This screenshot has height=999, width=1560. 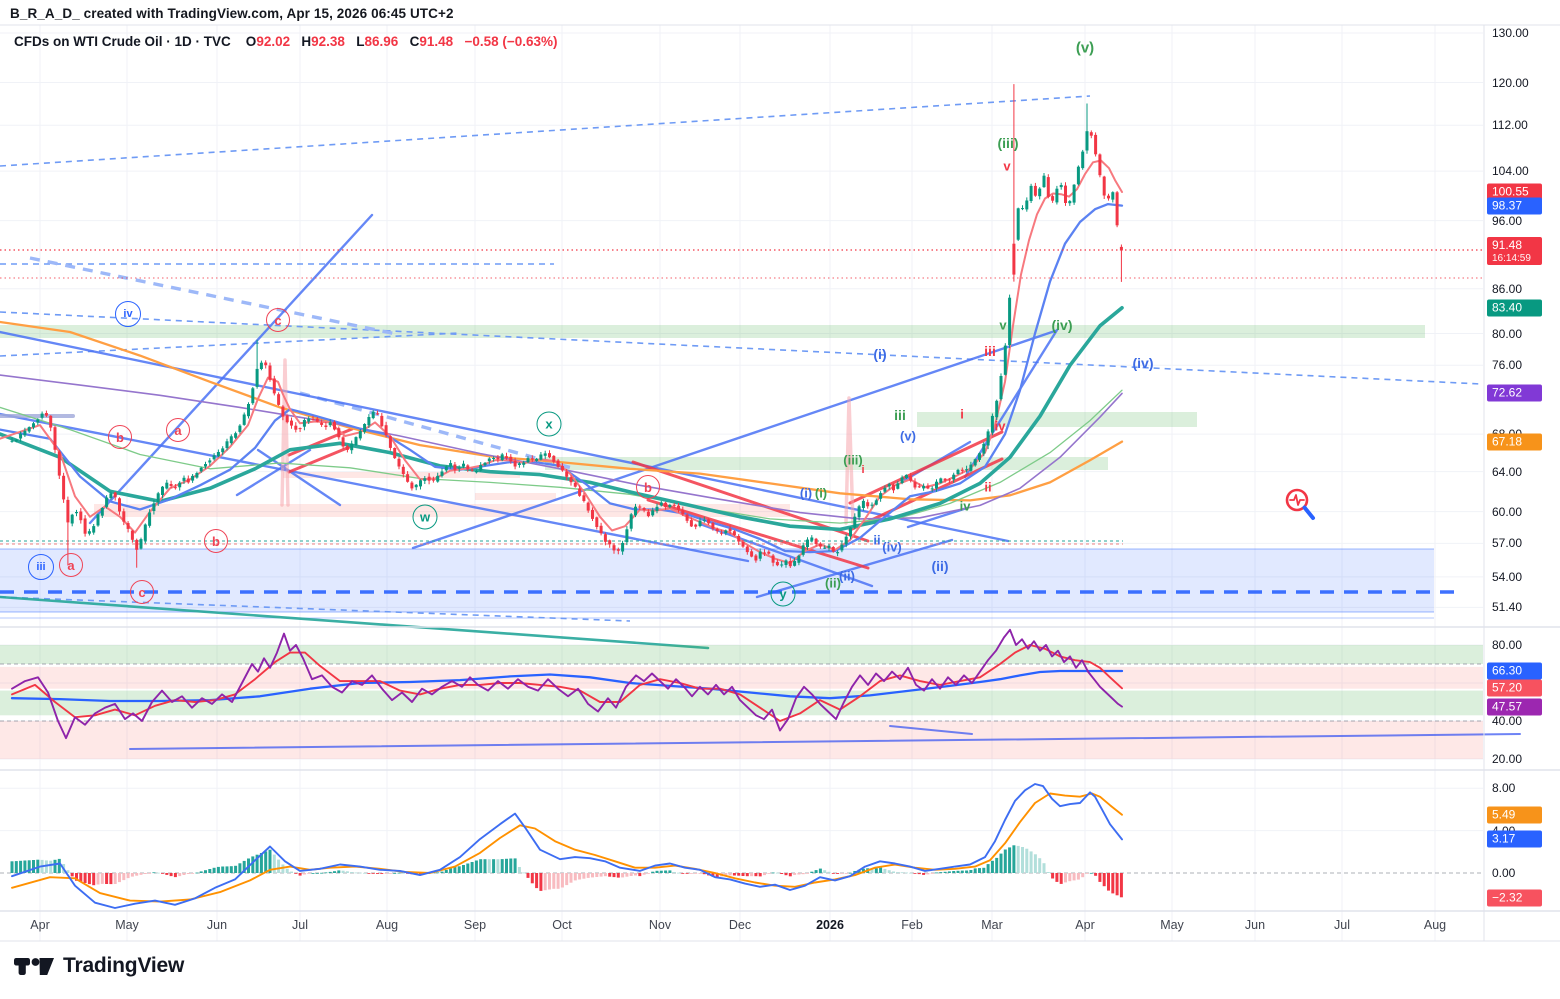 I want to click on price-axis-label: 51.40, so click(x=1507, y=607).